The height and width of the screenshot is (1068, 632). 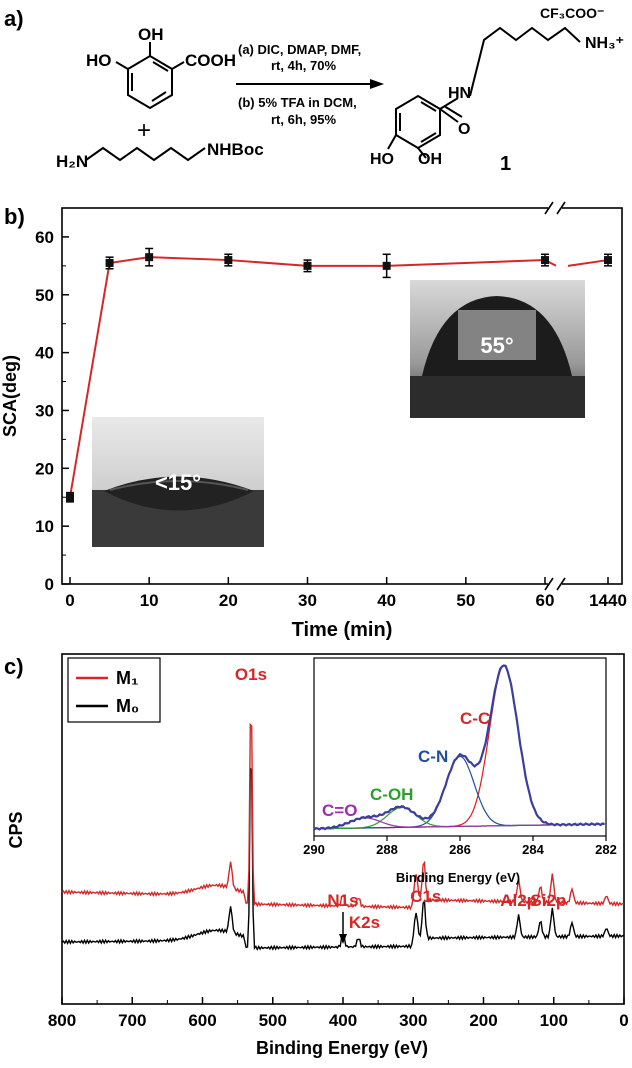 I want to click on y-tick-label: 10, so click(x=44, y=526).